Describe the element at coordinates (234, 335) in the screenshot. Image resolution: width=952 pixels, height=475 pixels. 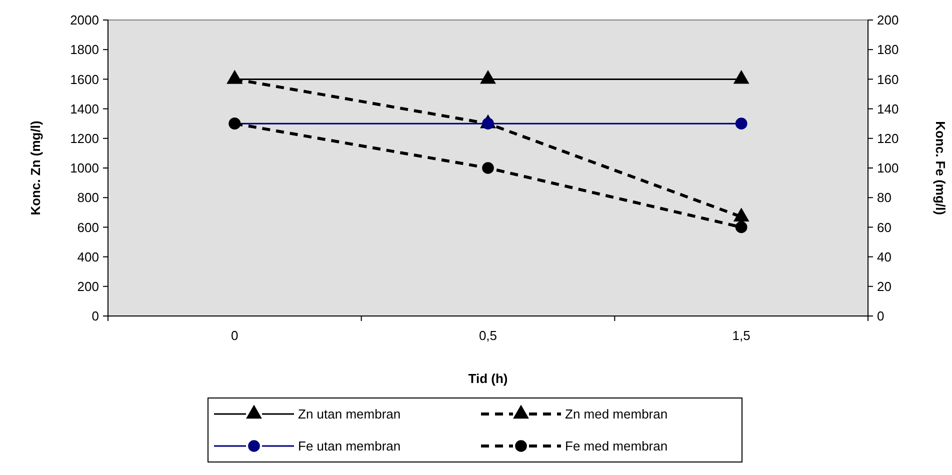
I see `x-tick-label: 0` at that location.